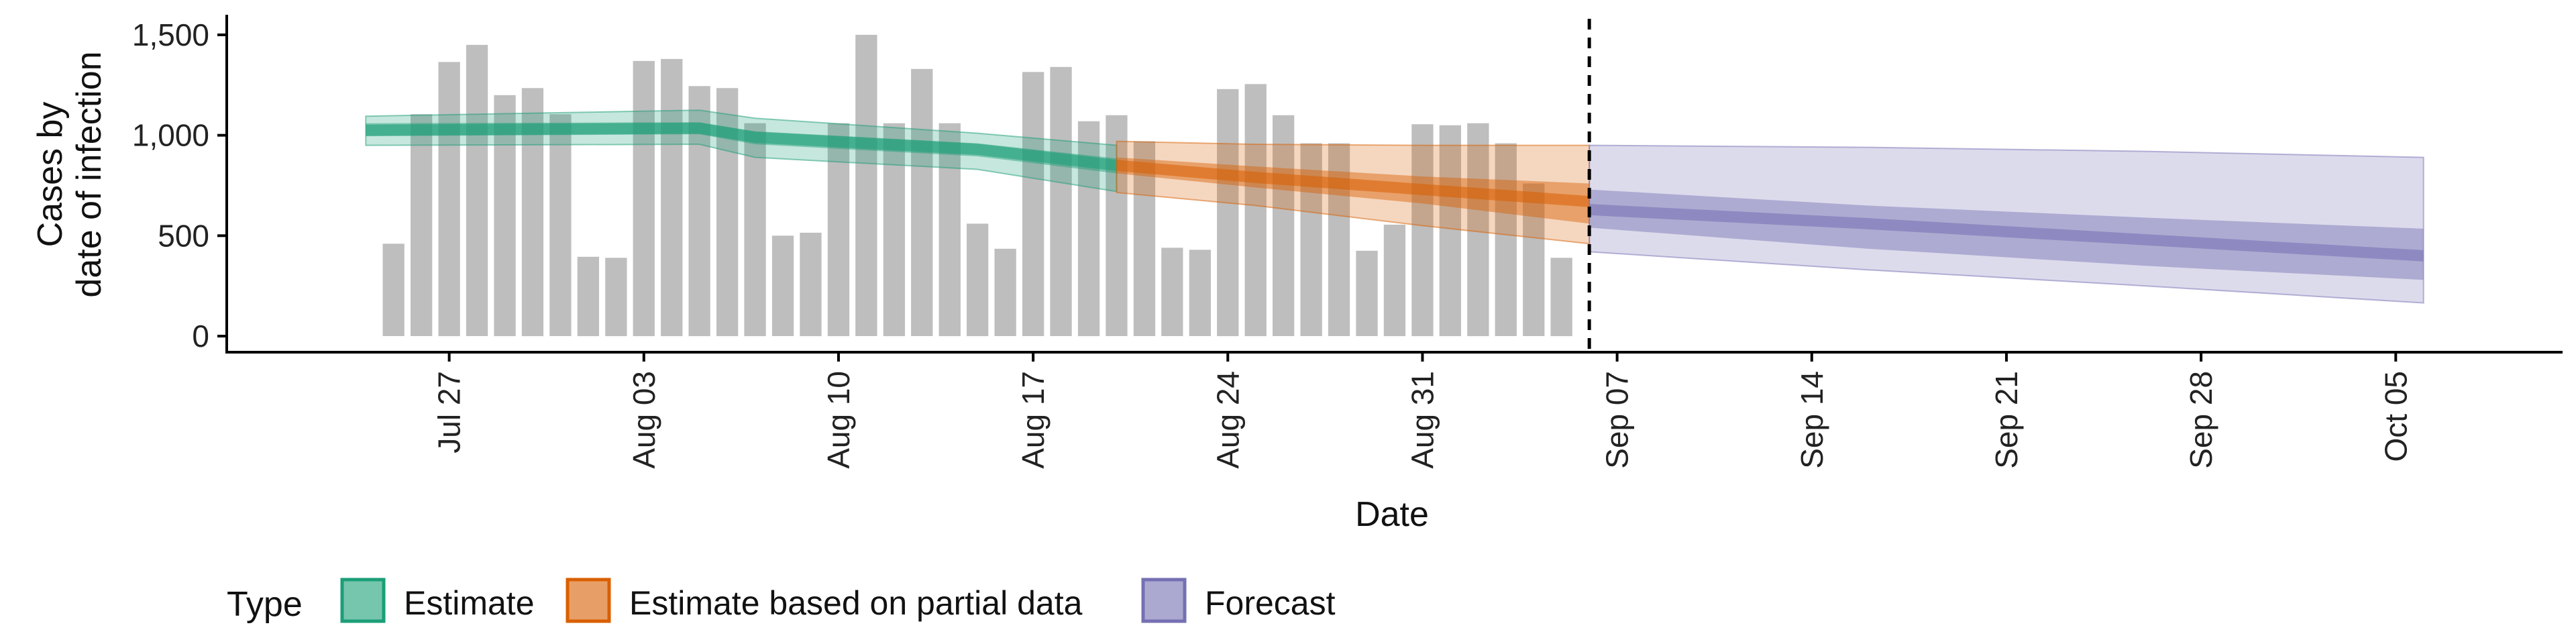 This screenshot has height=644, width=2576. I want to click on x-tick-label: Aug 03, so click(644, 420).